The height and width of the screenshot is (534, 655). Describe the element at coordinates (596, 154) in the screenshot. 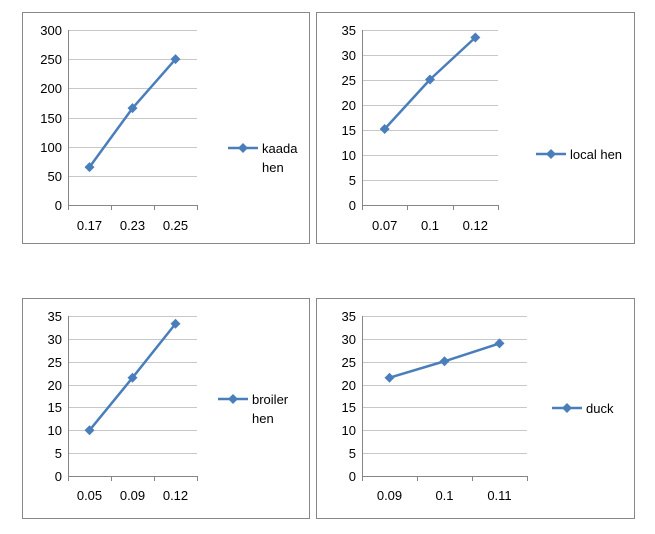

I see `legend-label: local hen` at that location.